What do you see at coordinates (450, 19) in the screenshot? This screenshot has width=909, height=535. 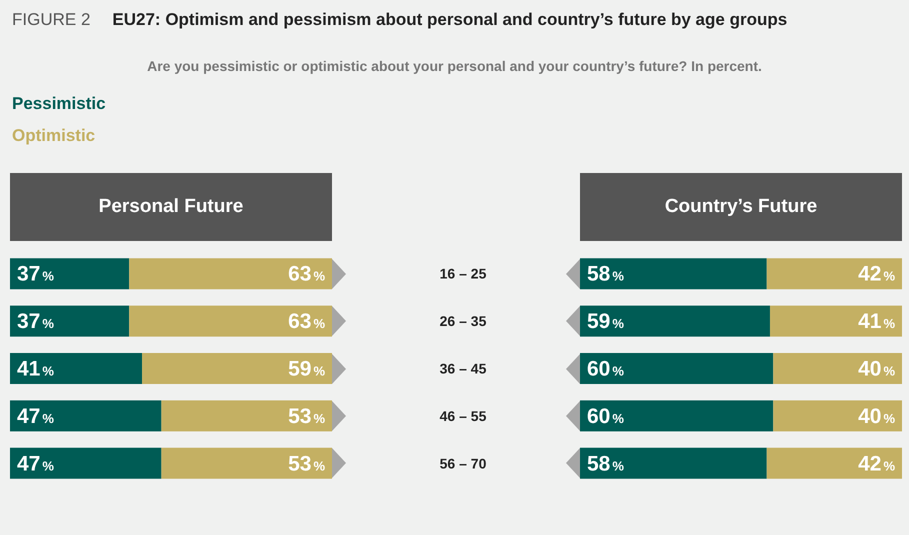 I see `text: EU27: Optimism and pessimism about personal and country’s future by age groups` at bounding box center [450, 19].